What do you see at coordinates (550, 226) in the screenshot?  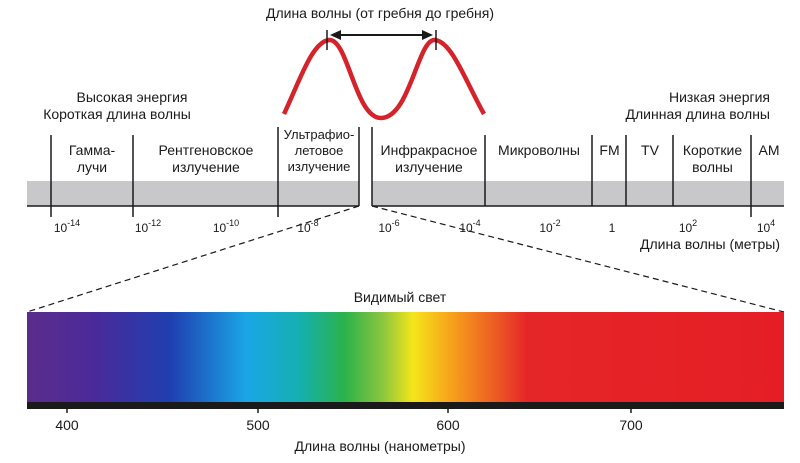 I see `tick-wavelength: 10⁻²` at bounding box center [550, 226].